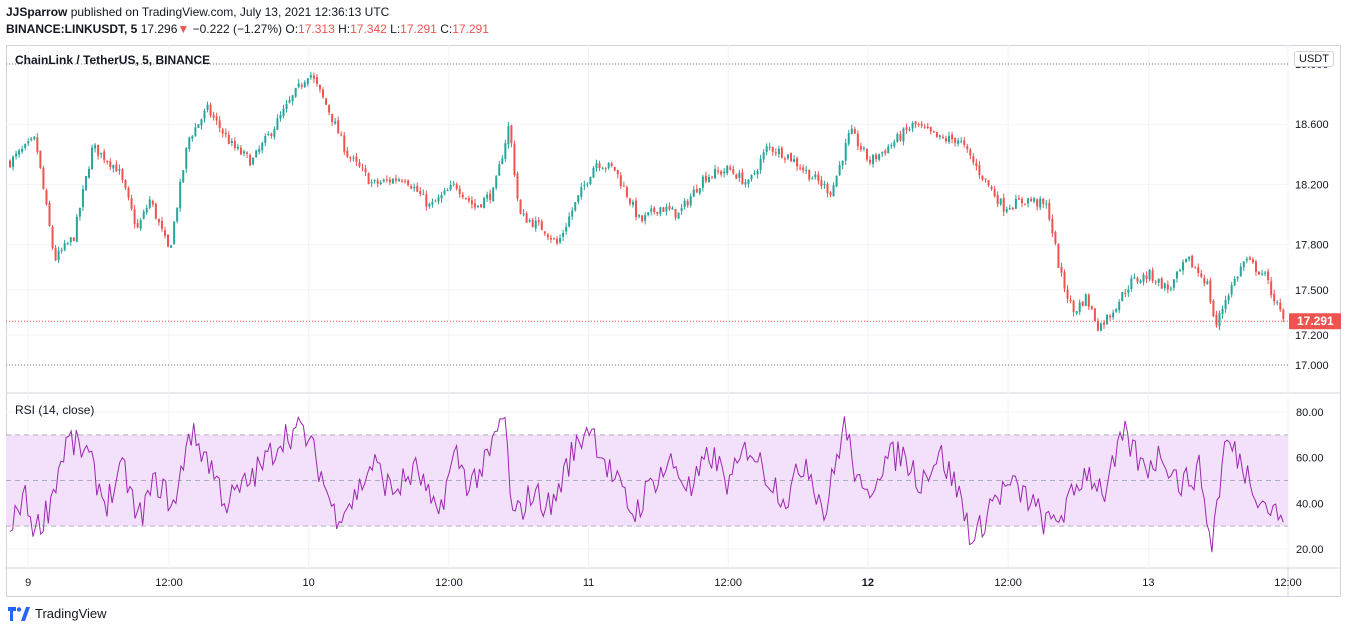  What do you see at coordinates (72, 29) in the screenshot?
I see `symbol-label: BINANCE:LINKUSDT, 5` at bounding box center [72, 29].